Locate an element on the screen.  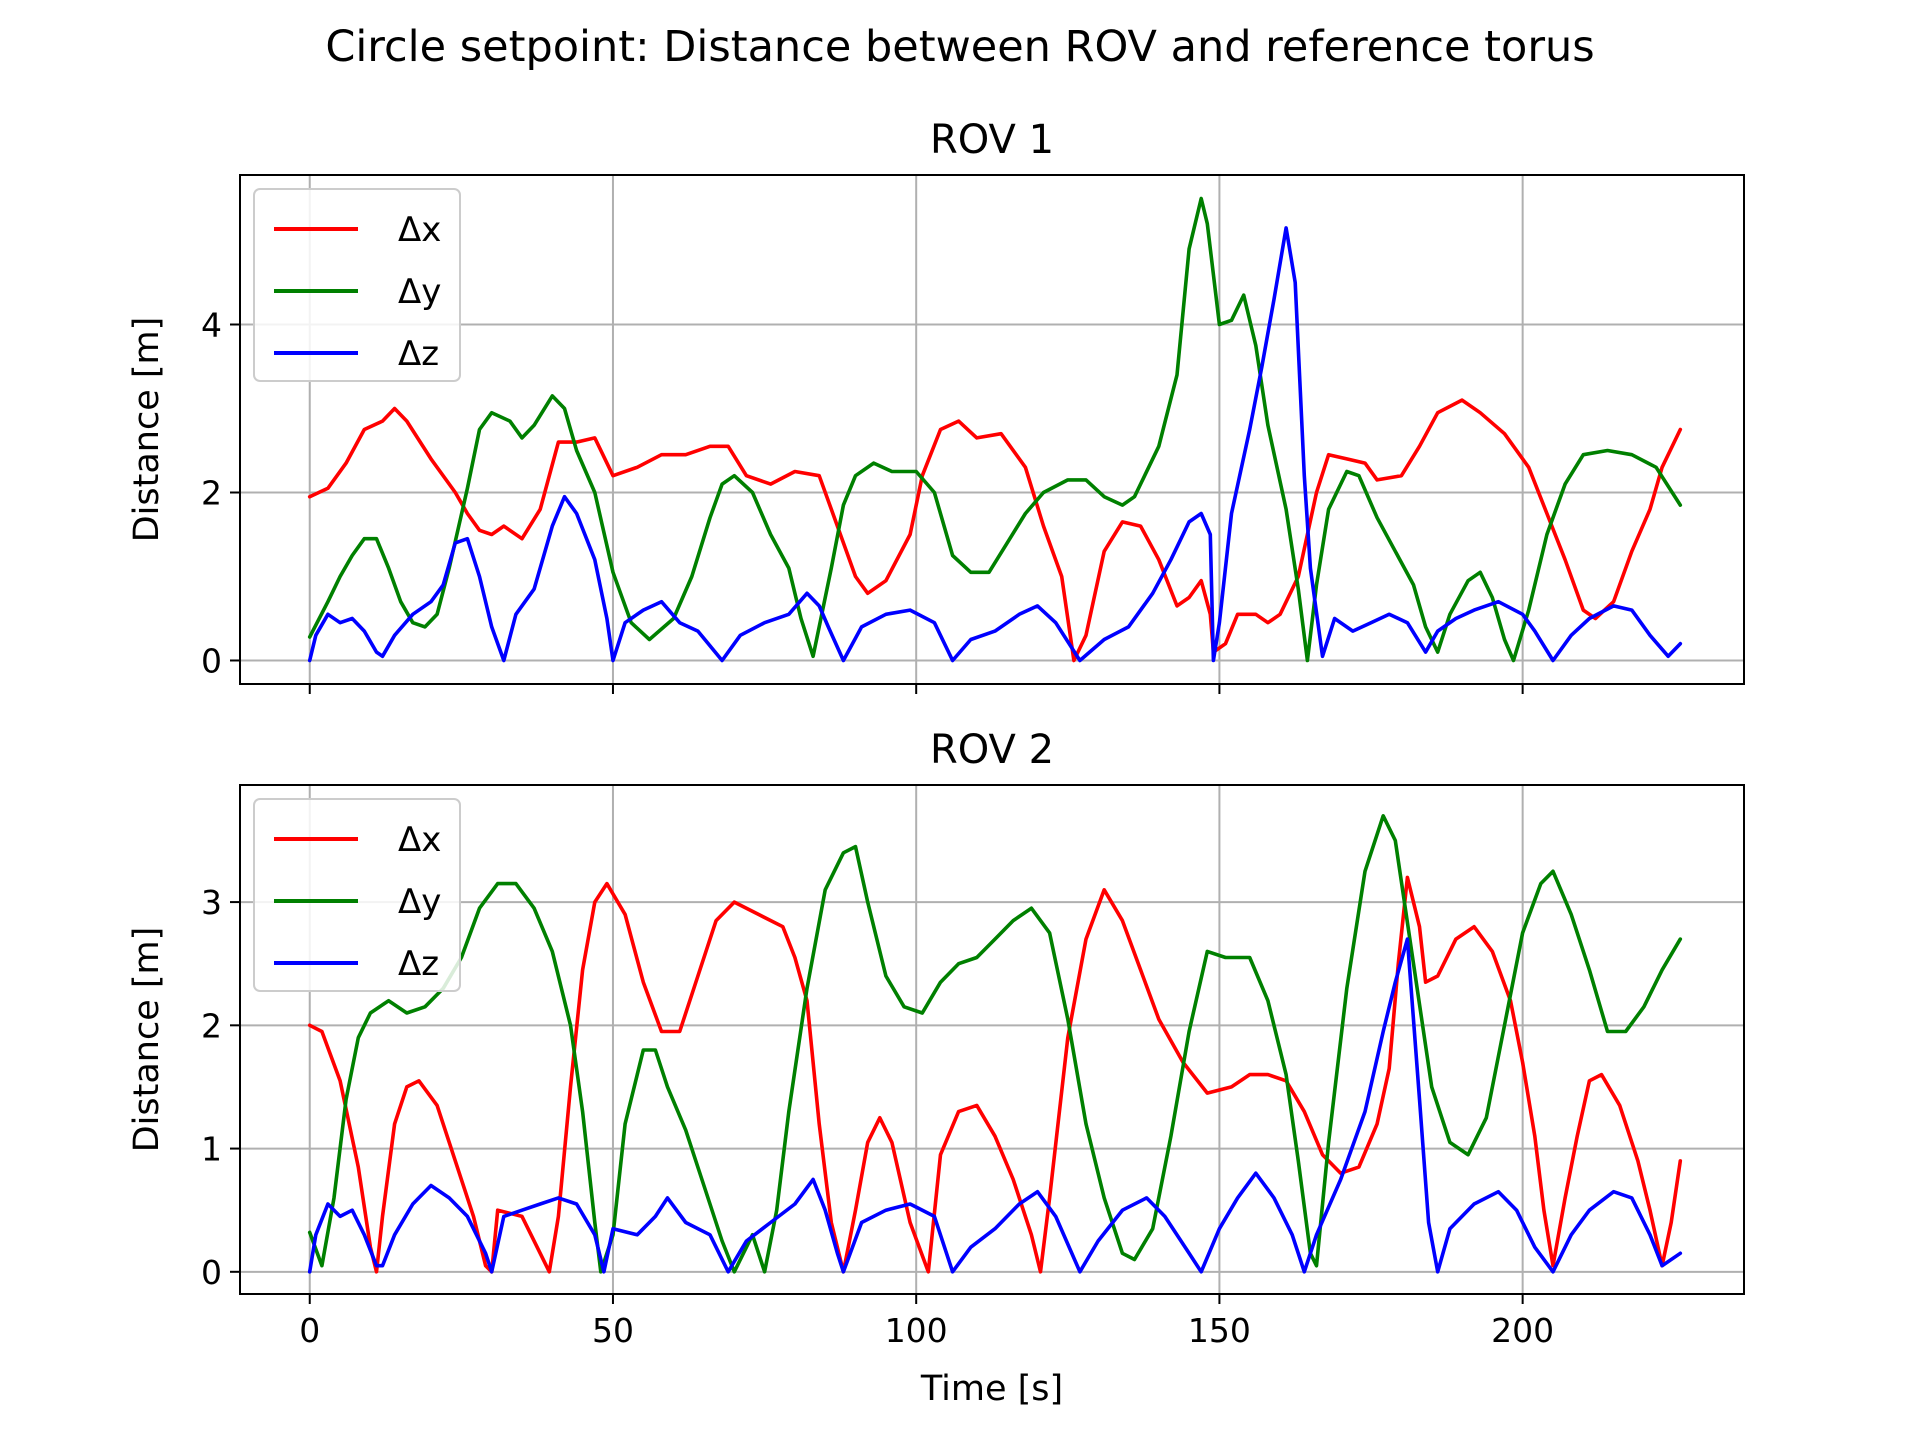
series-line-dx is located at coordinates (995, 530).